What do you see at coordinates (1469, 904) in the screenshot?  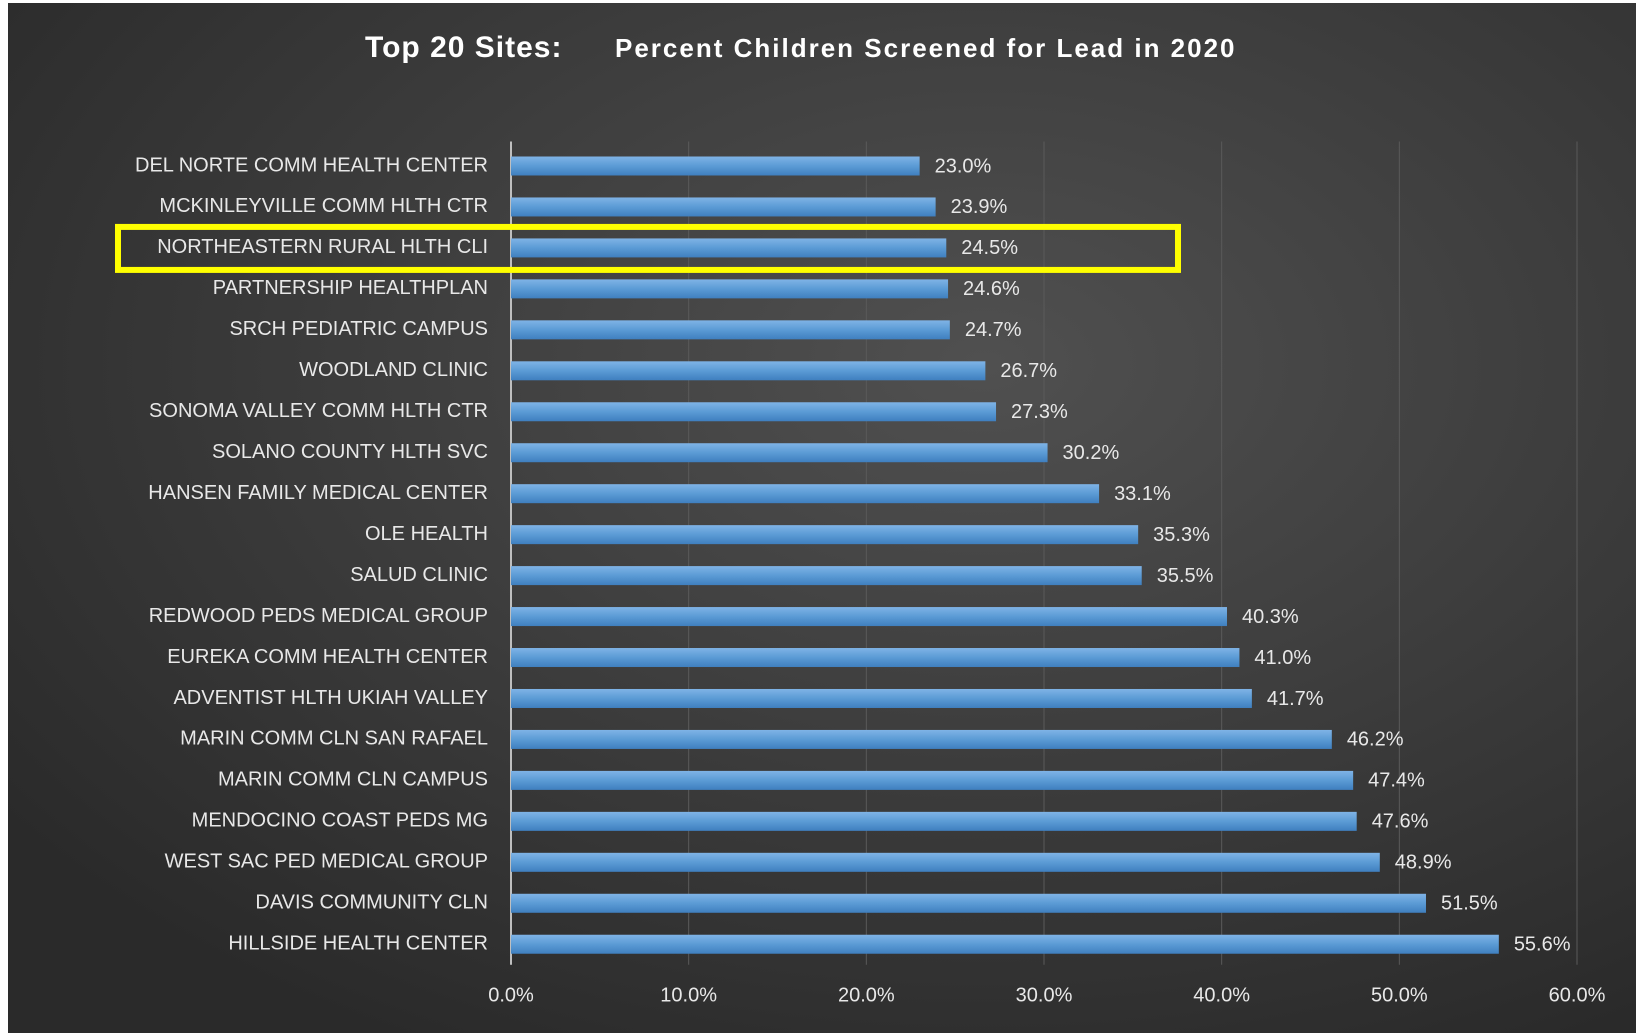 I see `data-label: 51.5%` at bounding box center [1469, 904].